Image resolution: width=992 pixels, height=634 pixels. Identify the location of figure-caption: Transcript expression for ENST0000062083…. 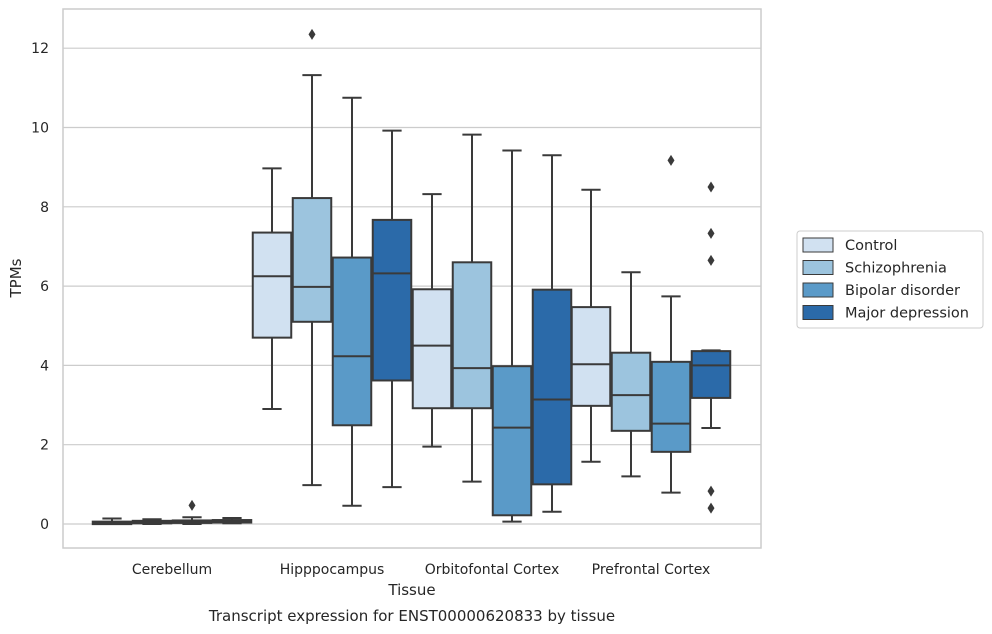
(411, 616).